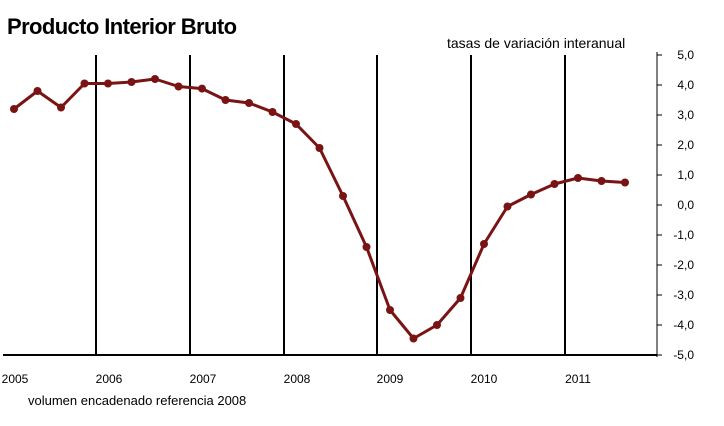  Describe the element at coordinates (683, 355) in the screenshot. I see `y-tick-label: -5,0` at that location.